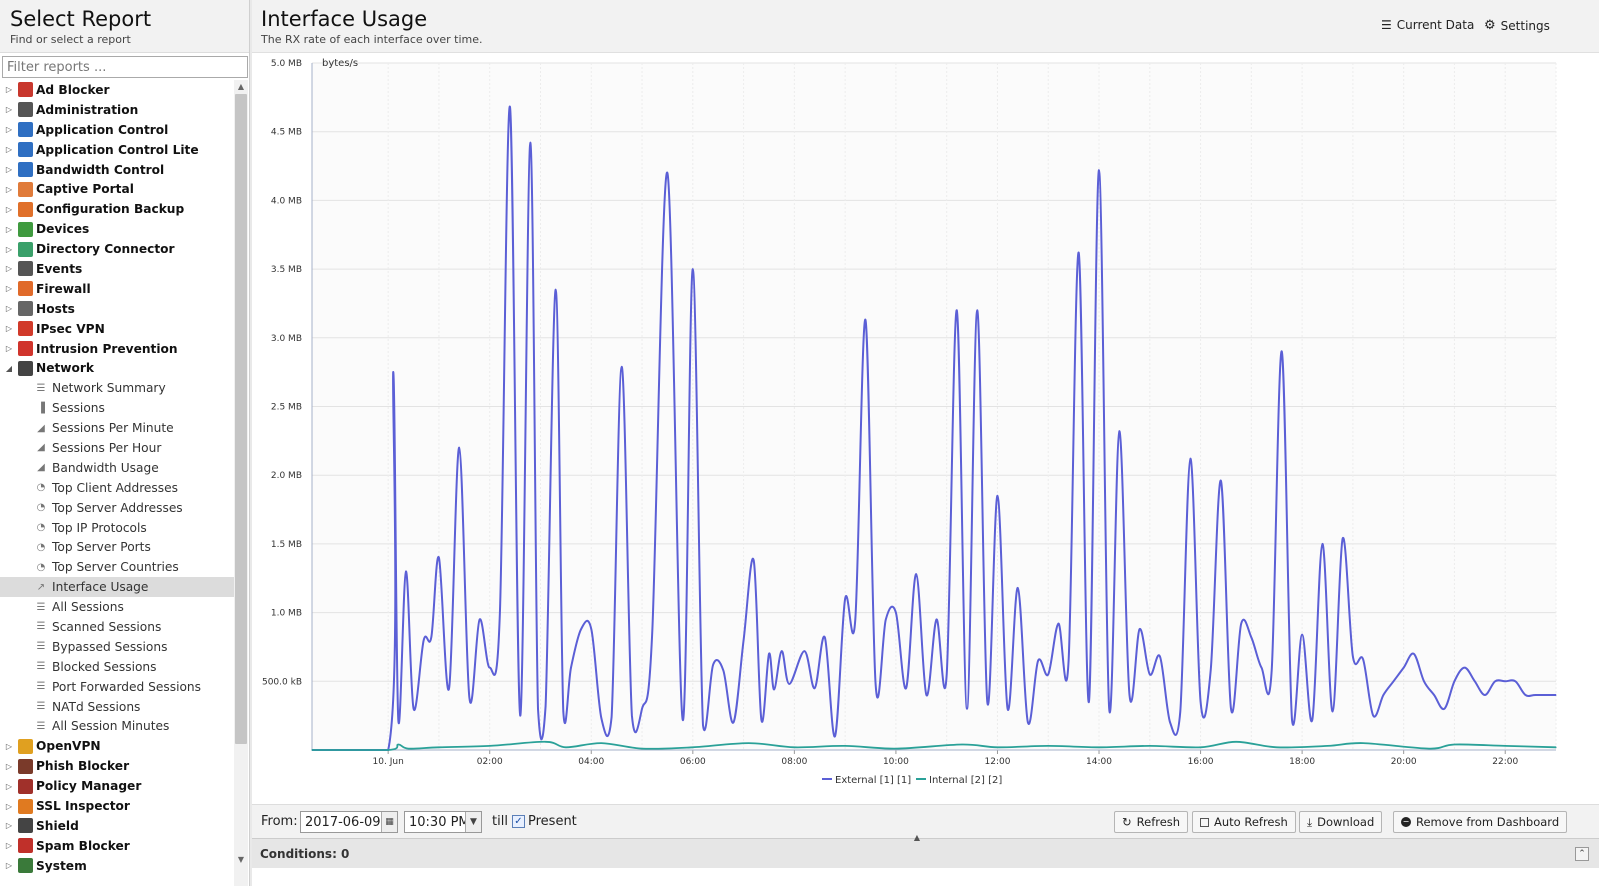 The width and height of the screenshot is (1599, 886). What do you see at coordinates (1427, 25) in the screenshot?
I see `current-data-button: ☰ Current Data` at bounding box center [1427, 25].